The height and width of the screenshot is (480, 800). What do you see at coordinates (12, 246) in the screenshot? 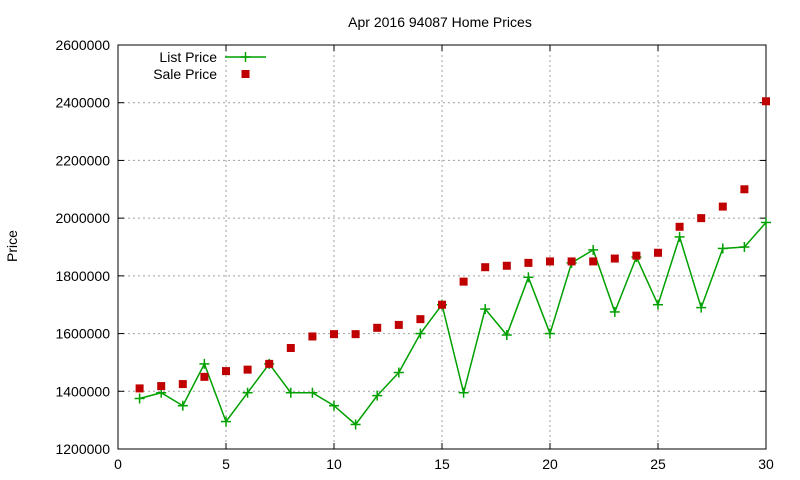
I see `y-axis-label: Price` at bounding box center [12, 246].